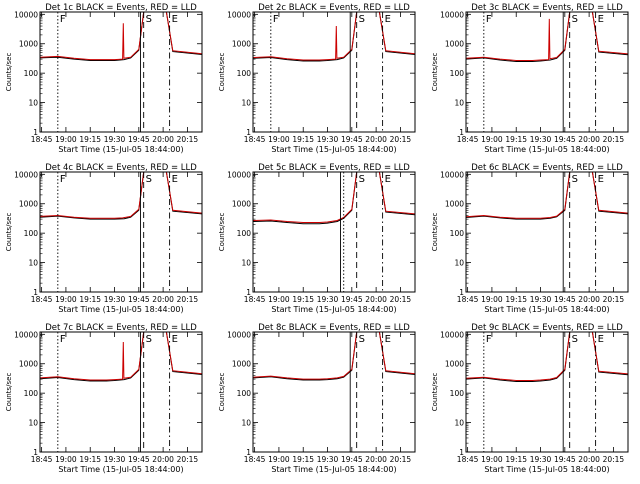 The width and height of the screenshot is (640, 484). I want to click on panel-title: Det 7c BLACK = Events, RED = LLD, so click(121, 328).